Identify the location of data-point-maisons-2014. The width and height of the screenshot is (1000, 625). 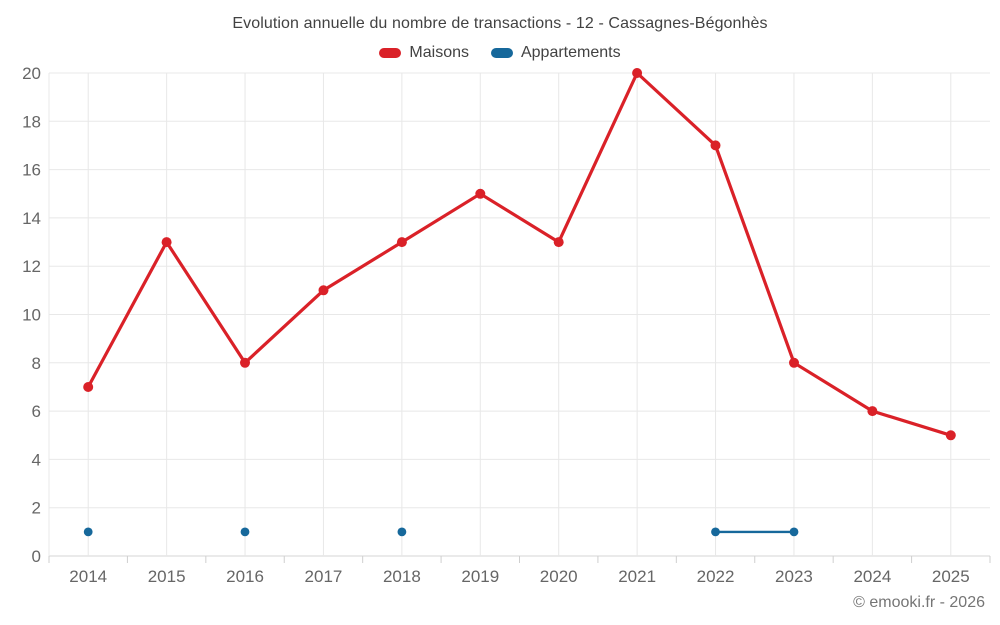
(88, 387).